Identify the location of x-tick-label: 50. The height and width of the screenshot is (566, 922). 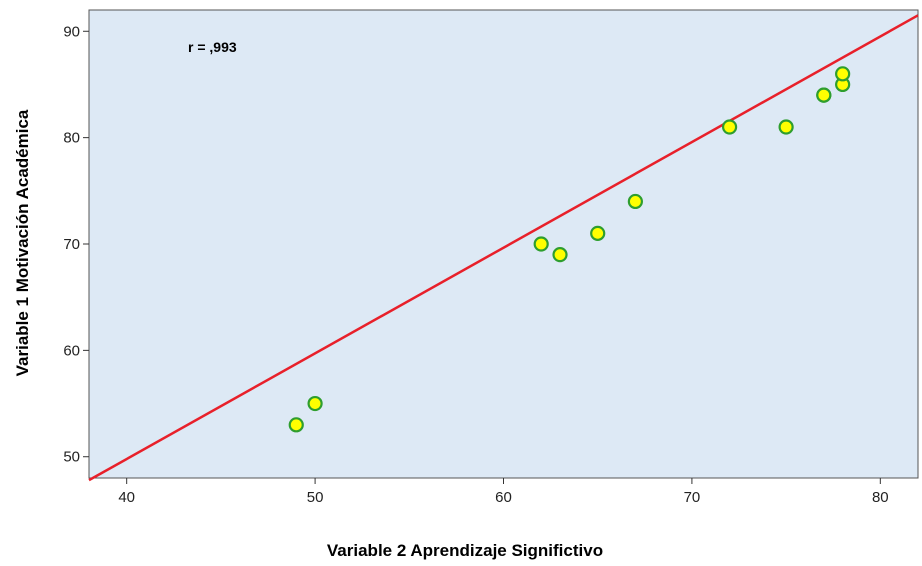
(315, 497).